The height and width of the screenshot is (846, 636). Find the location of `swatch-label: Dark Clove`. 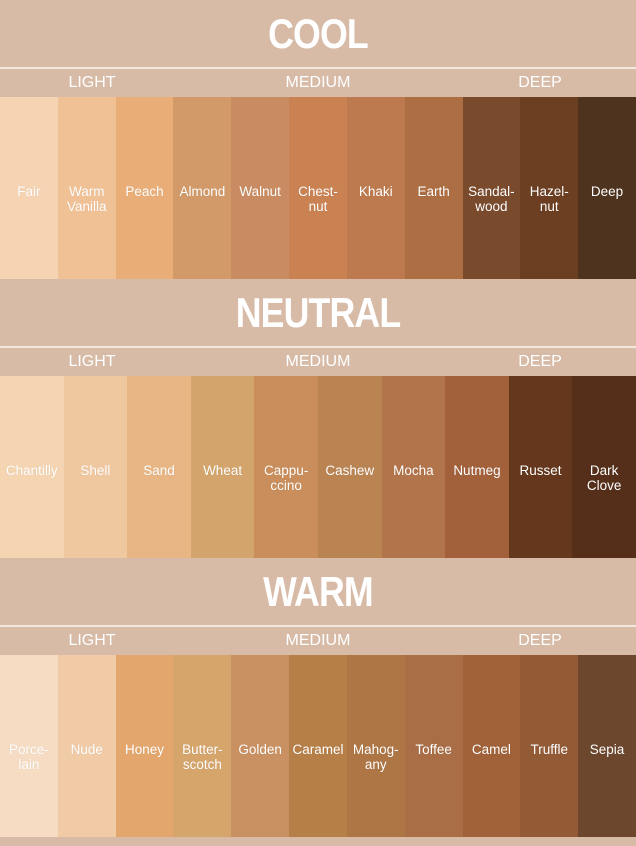

swatch-label: Dark Clove is located at coordinates (604, 478).